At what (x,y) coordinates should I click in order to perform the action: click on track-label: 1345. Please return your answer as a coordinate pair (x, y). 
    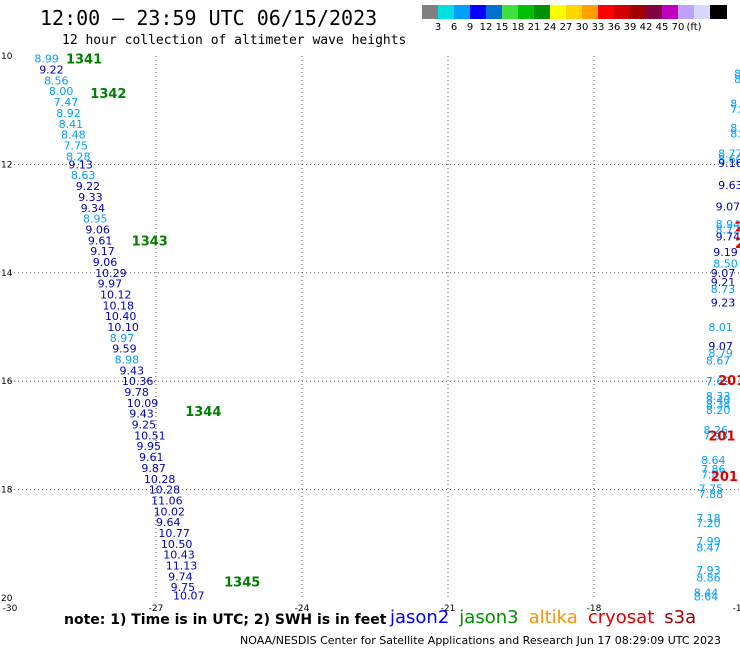
    Looking at the image, I should click on (242, 583).